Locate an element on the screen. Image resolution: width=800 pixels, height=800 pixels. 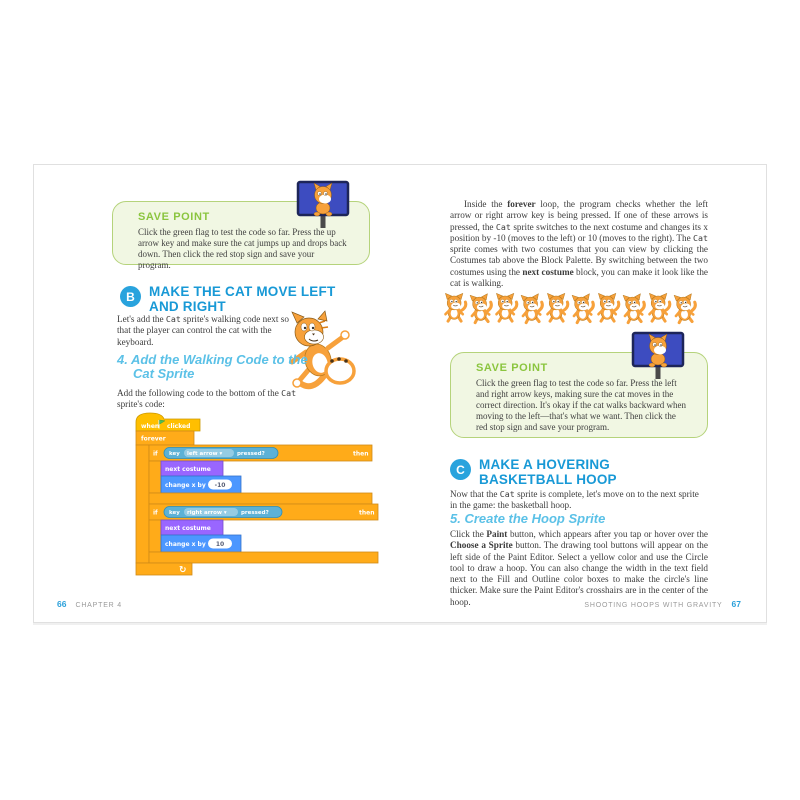
walking-cats-row is located at coordinates (573, 308).